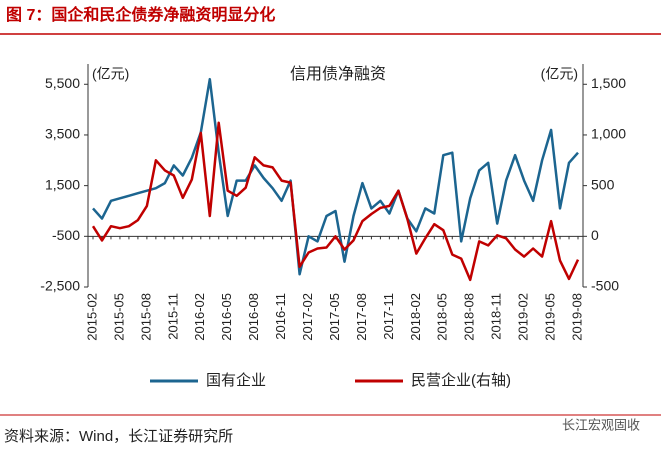 The image size is (661, 454). Describe the element at coordinates (608, 83) in the screenshot. I see `y2-tick-label: 1,500` at that location.